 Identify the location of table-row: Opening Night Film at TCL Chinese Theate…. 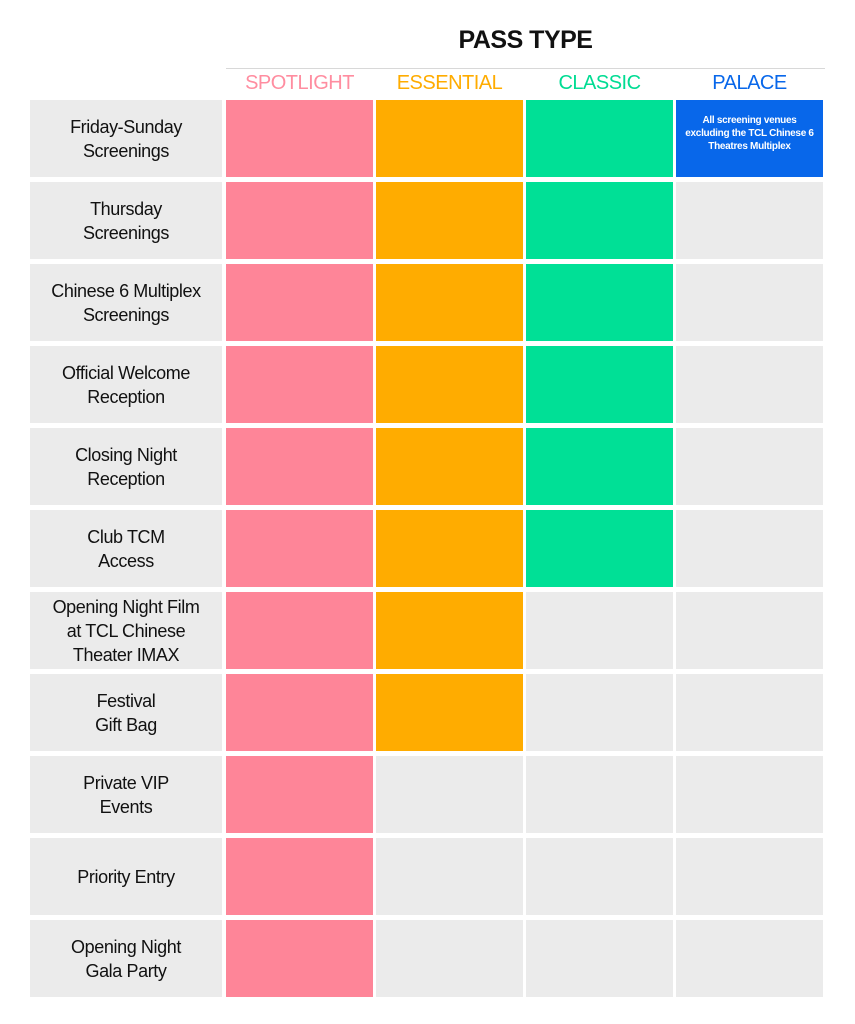
(427, 630).